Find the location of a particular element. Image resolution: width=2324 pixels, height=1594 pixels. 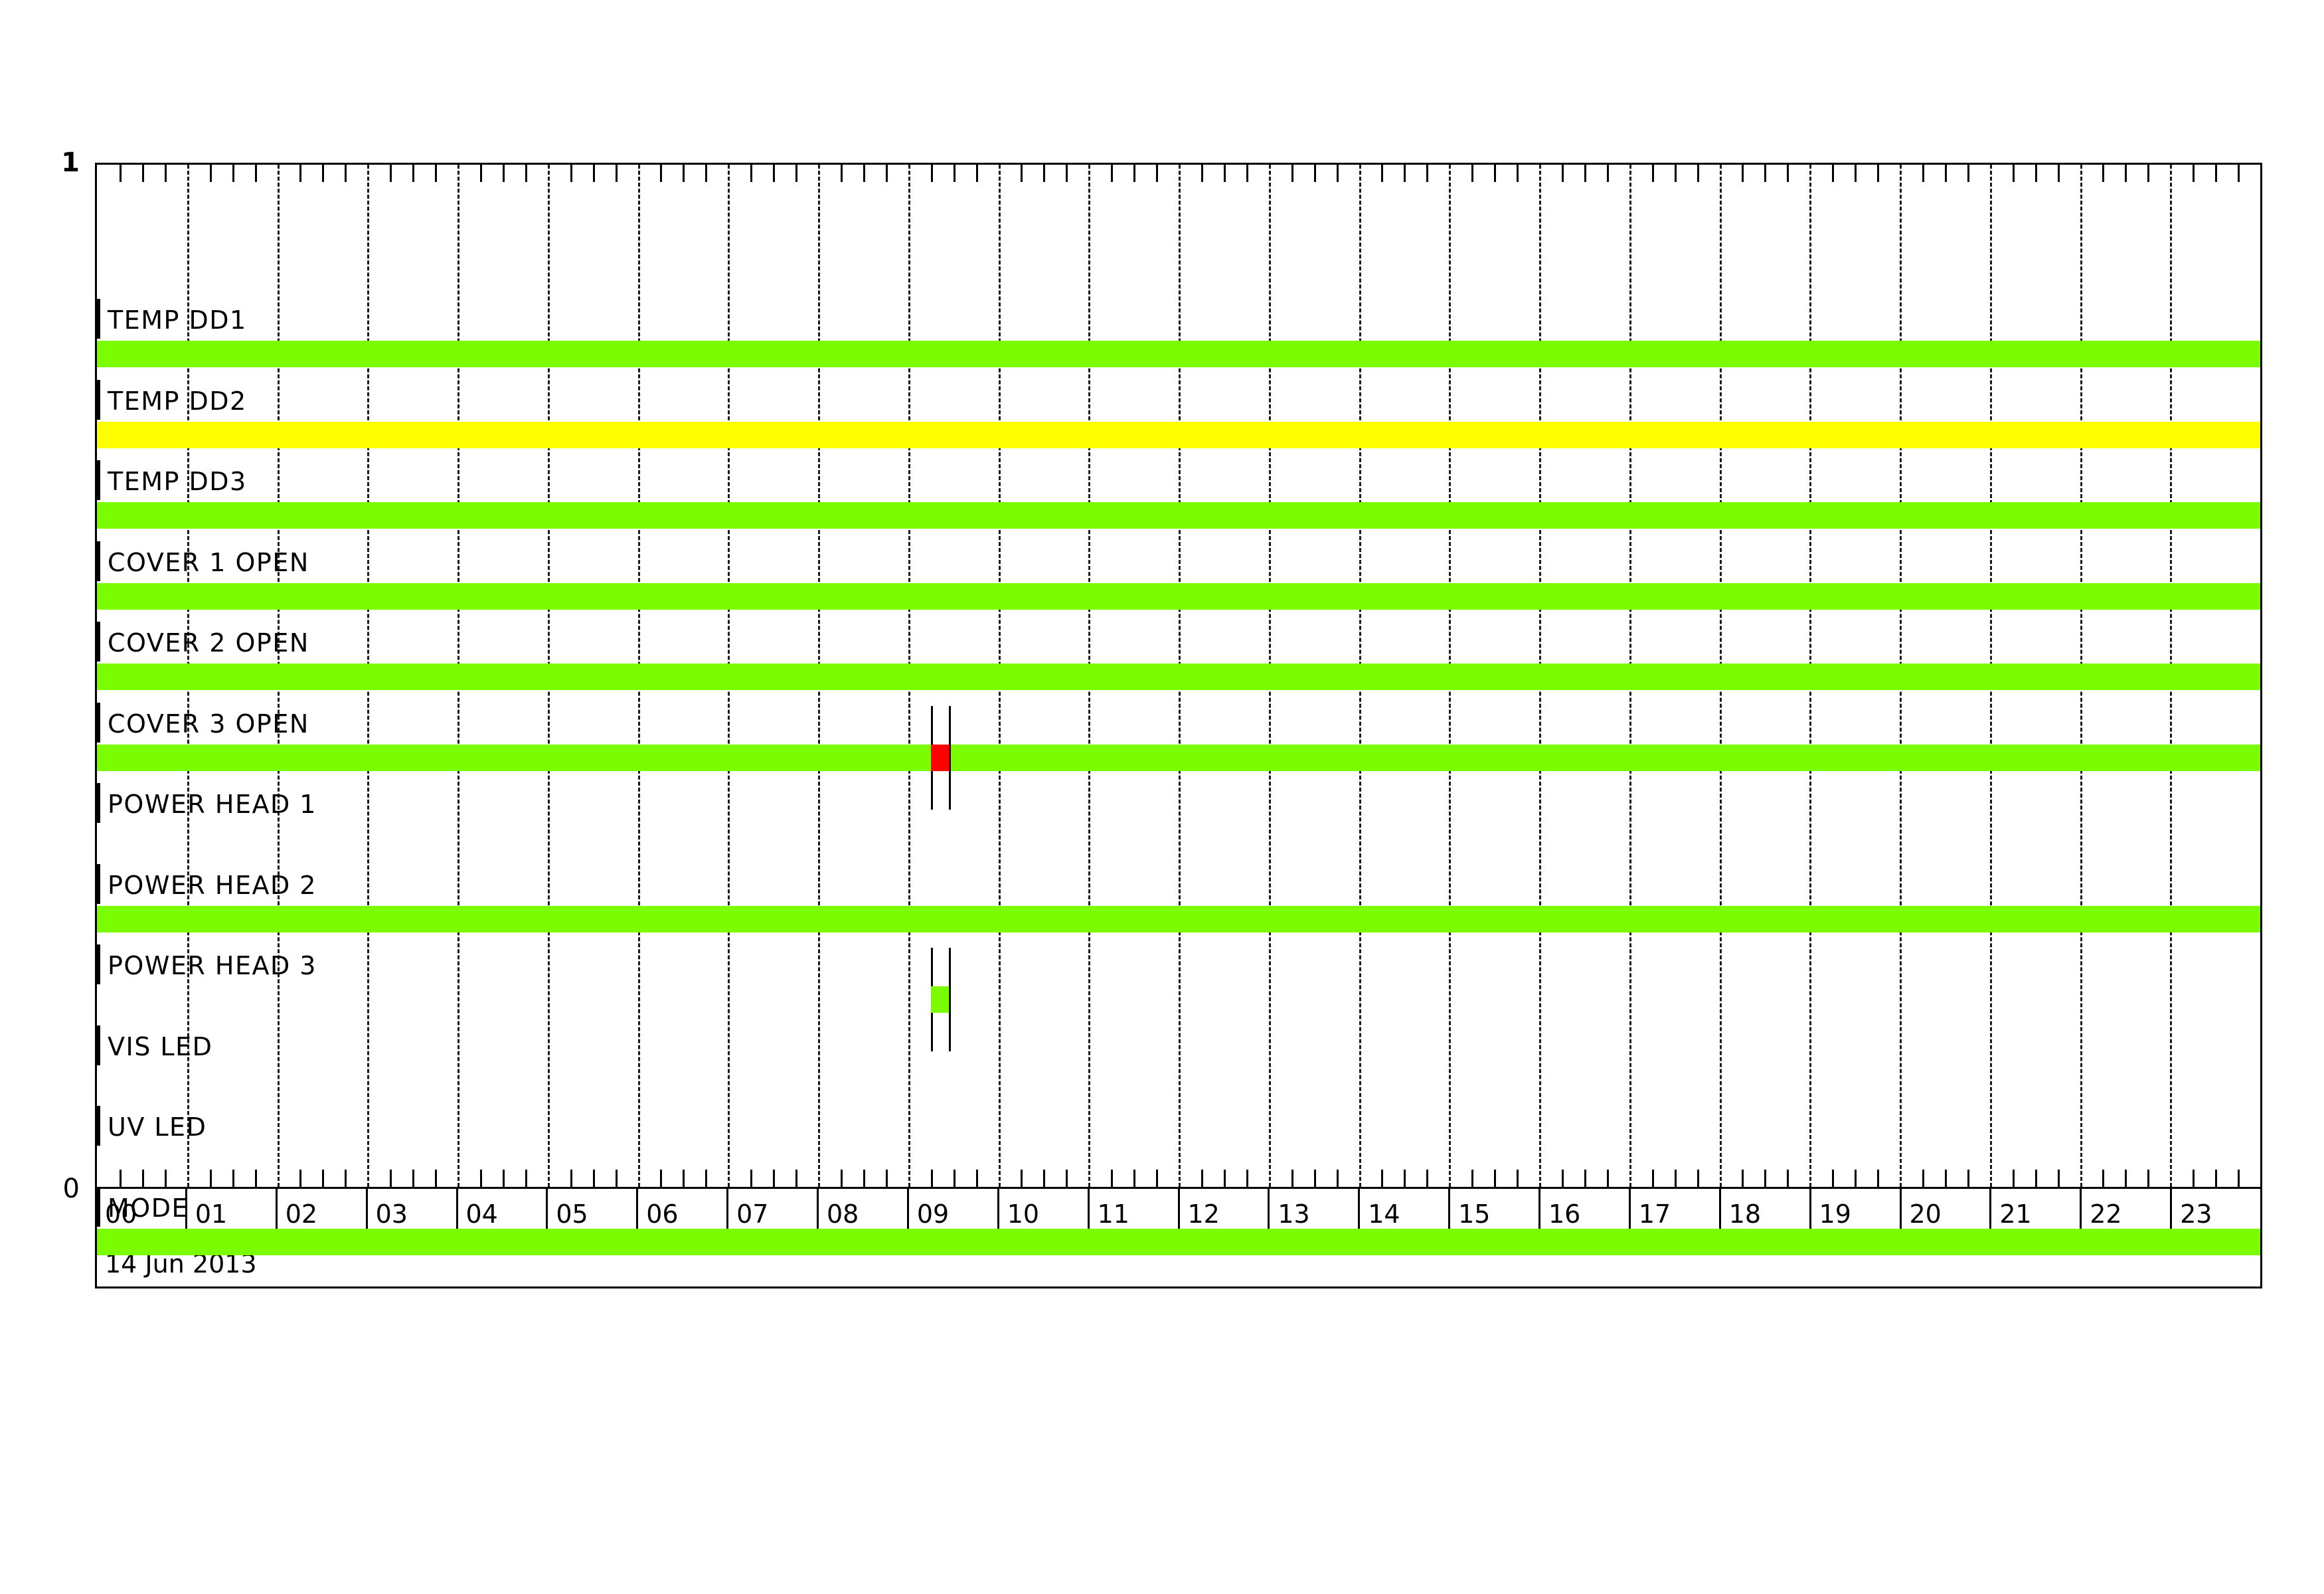

channel-label-mode: MODE is located at coordinates (148, 1208).